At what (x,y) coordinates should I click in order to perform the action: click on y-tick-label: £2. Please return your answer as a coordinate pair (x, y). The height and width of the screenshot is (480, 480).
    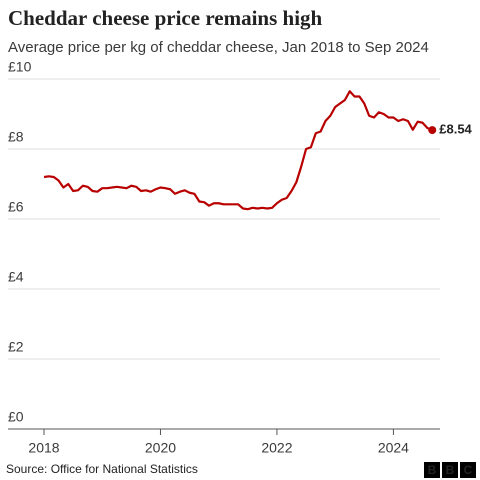
    Looking at the image, I should click on (16, 347).